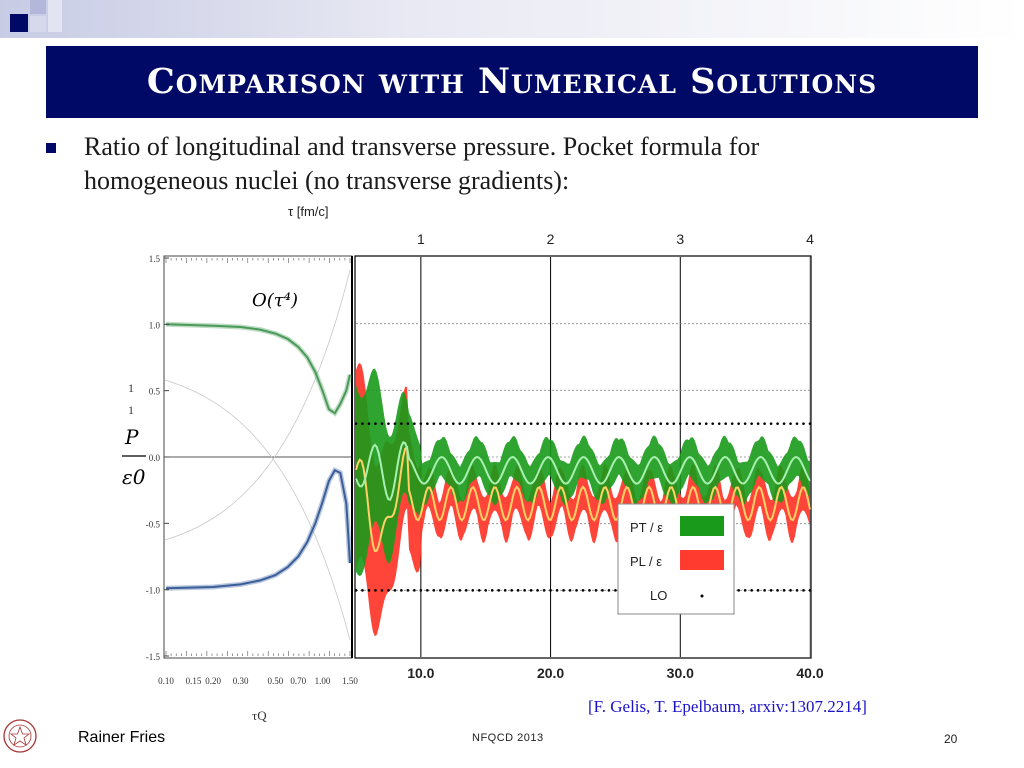 This screenshot has width=1024, height=768. I want to click on left-xtick-label: 0.30, so click(241, 681).